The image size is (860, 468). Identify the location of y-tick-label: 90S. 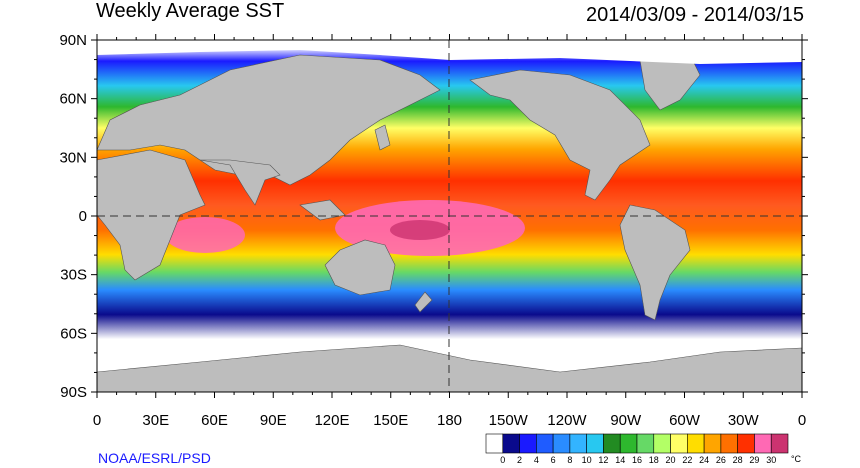
(73, 392).